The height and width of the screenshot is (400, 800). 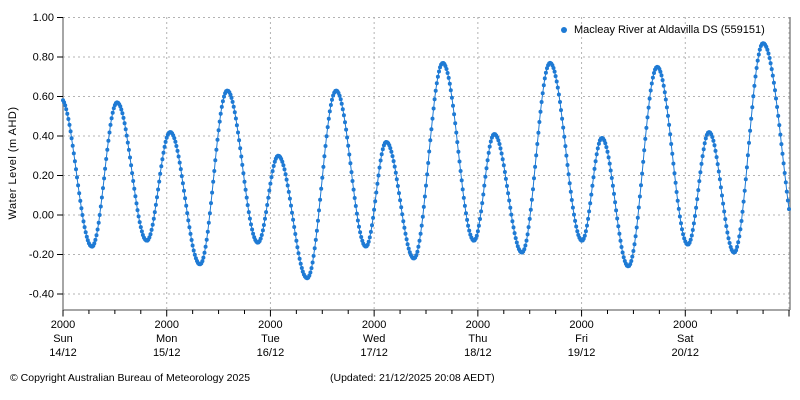 I want to click on legend: Macleay River at Aldavilla DS (559151), so click(x=663, y=30).